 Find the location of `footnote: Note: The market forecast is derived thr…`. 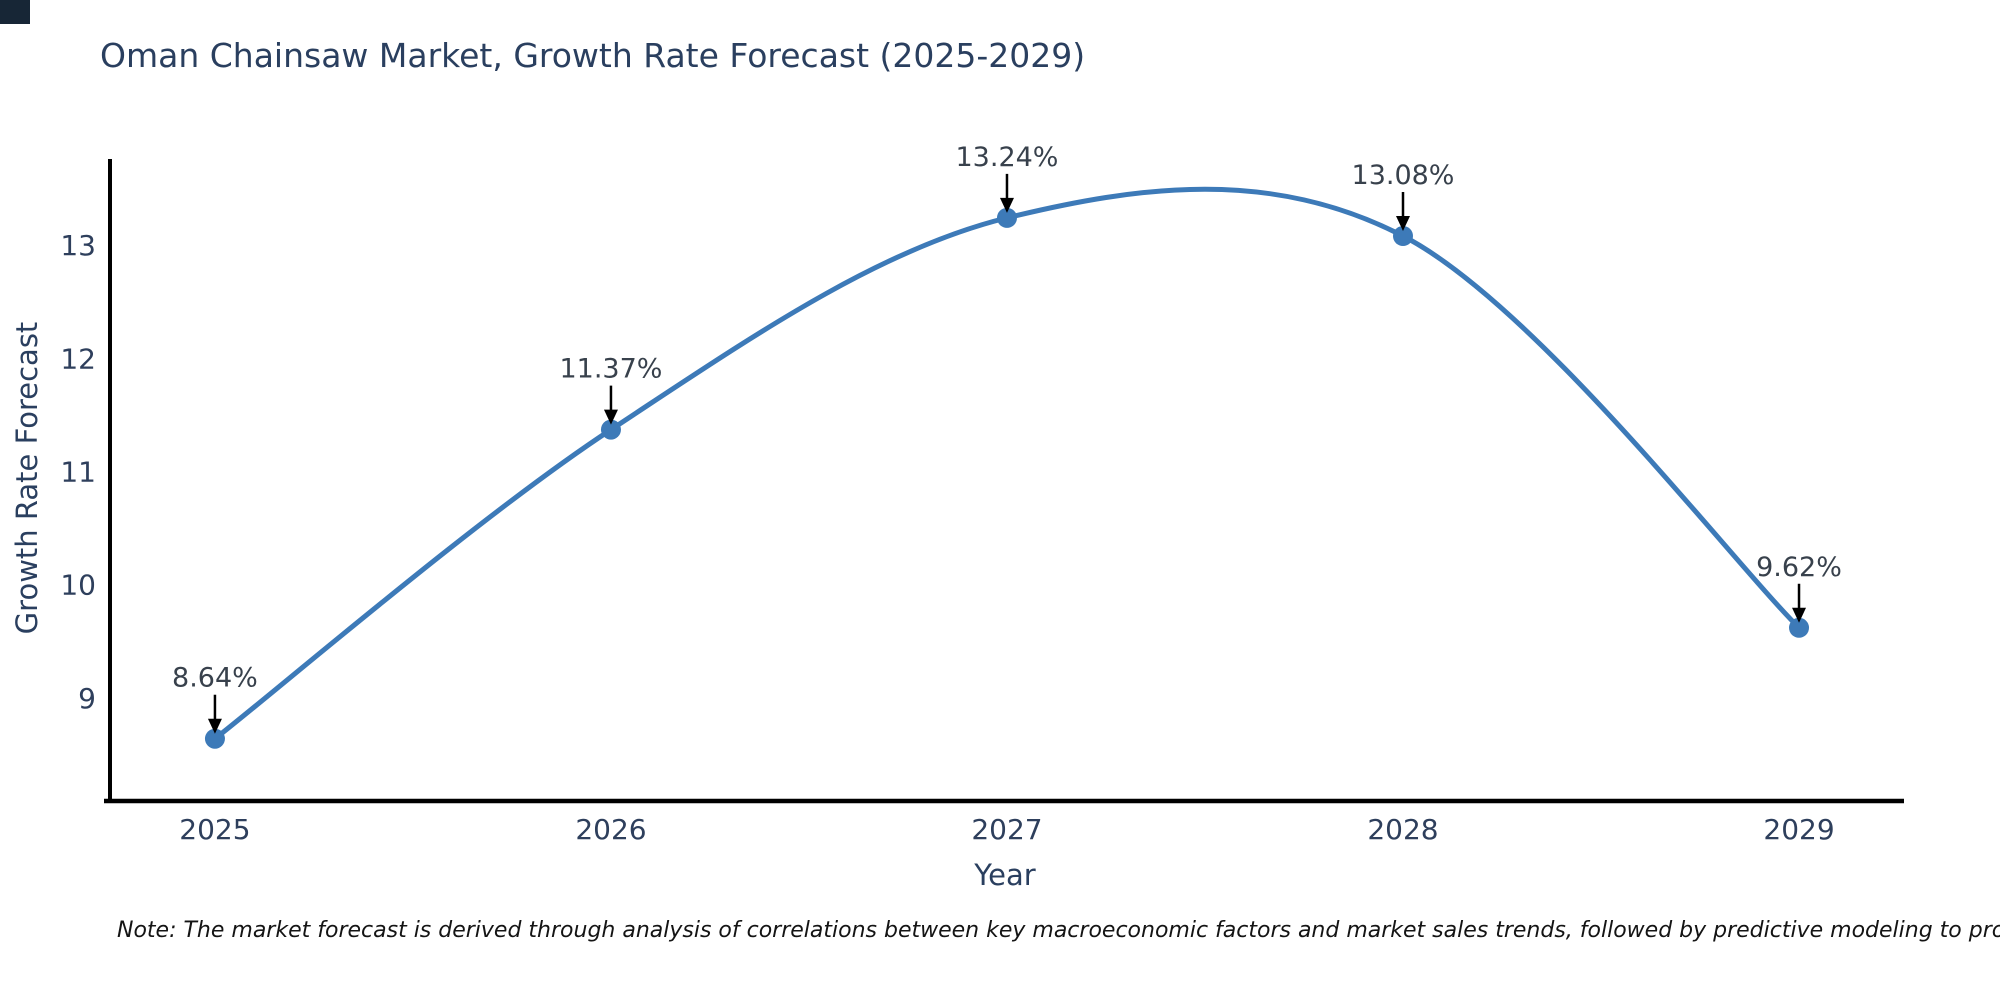

footnote: Note: The market forecast is derived thr… is located at coordinates (1058, 930).